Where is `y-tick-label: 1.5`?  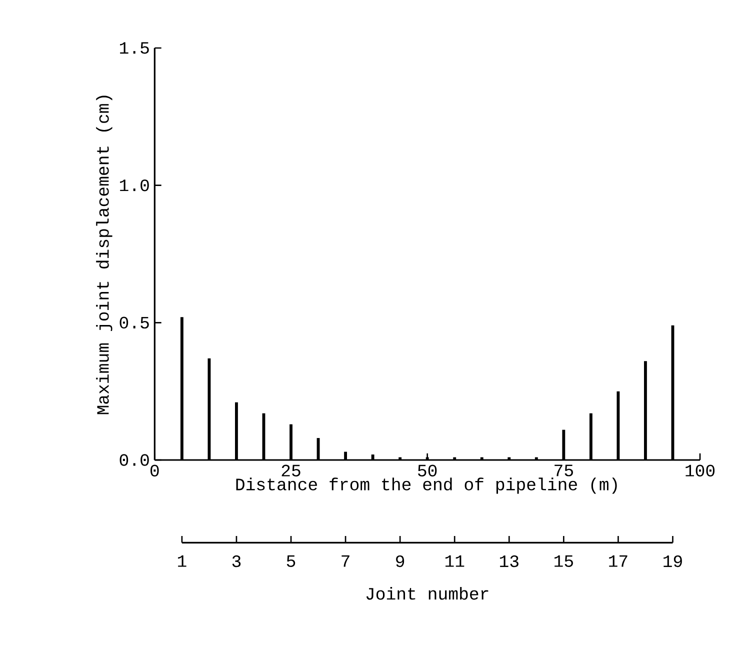 y-tick-label: 1.5 is located at coordinates (134, 48).